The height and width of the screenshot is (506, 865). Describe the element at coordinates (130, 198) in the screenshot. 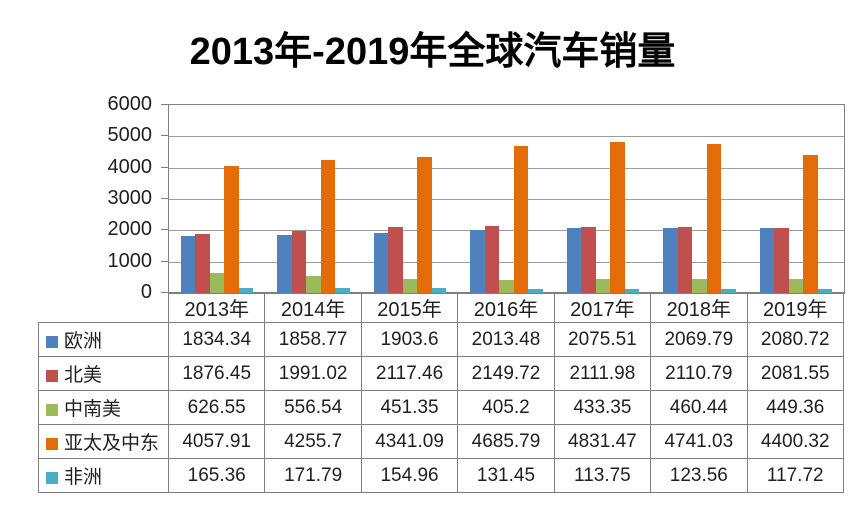

I see `y-axis-label: 3000` at that location.